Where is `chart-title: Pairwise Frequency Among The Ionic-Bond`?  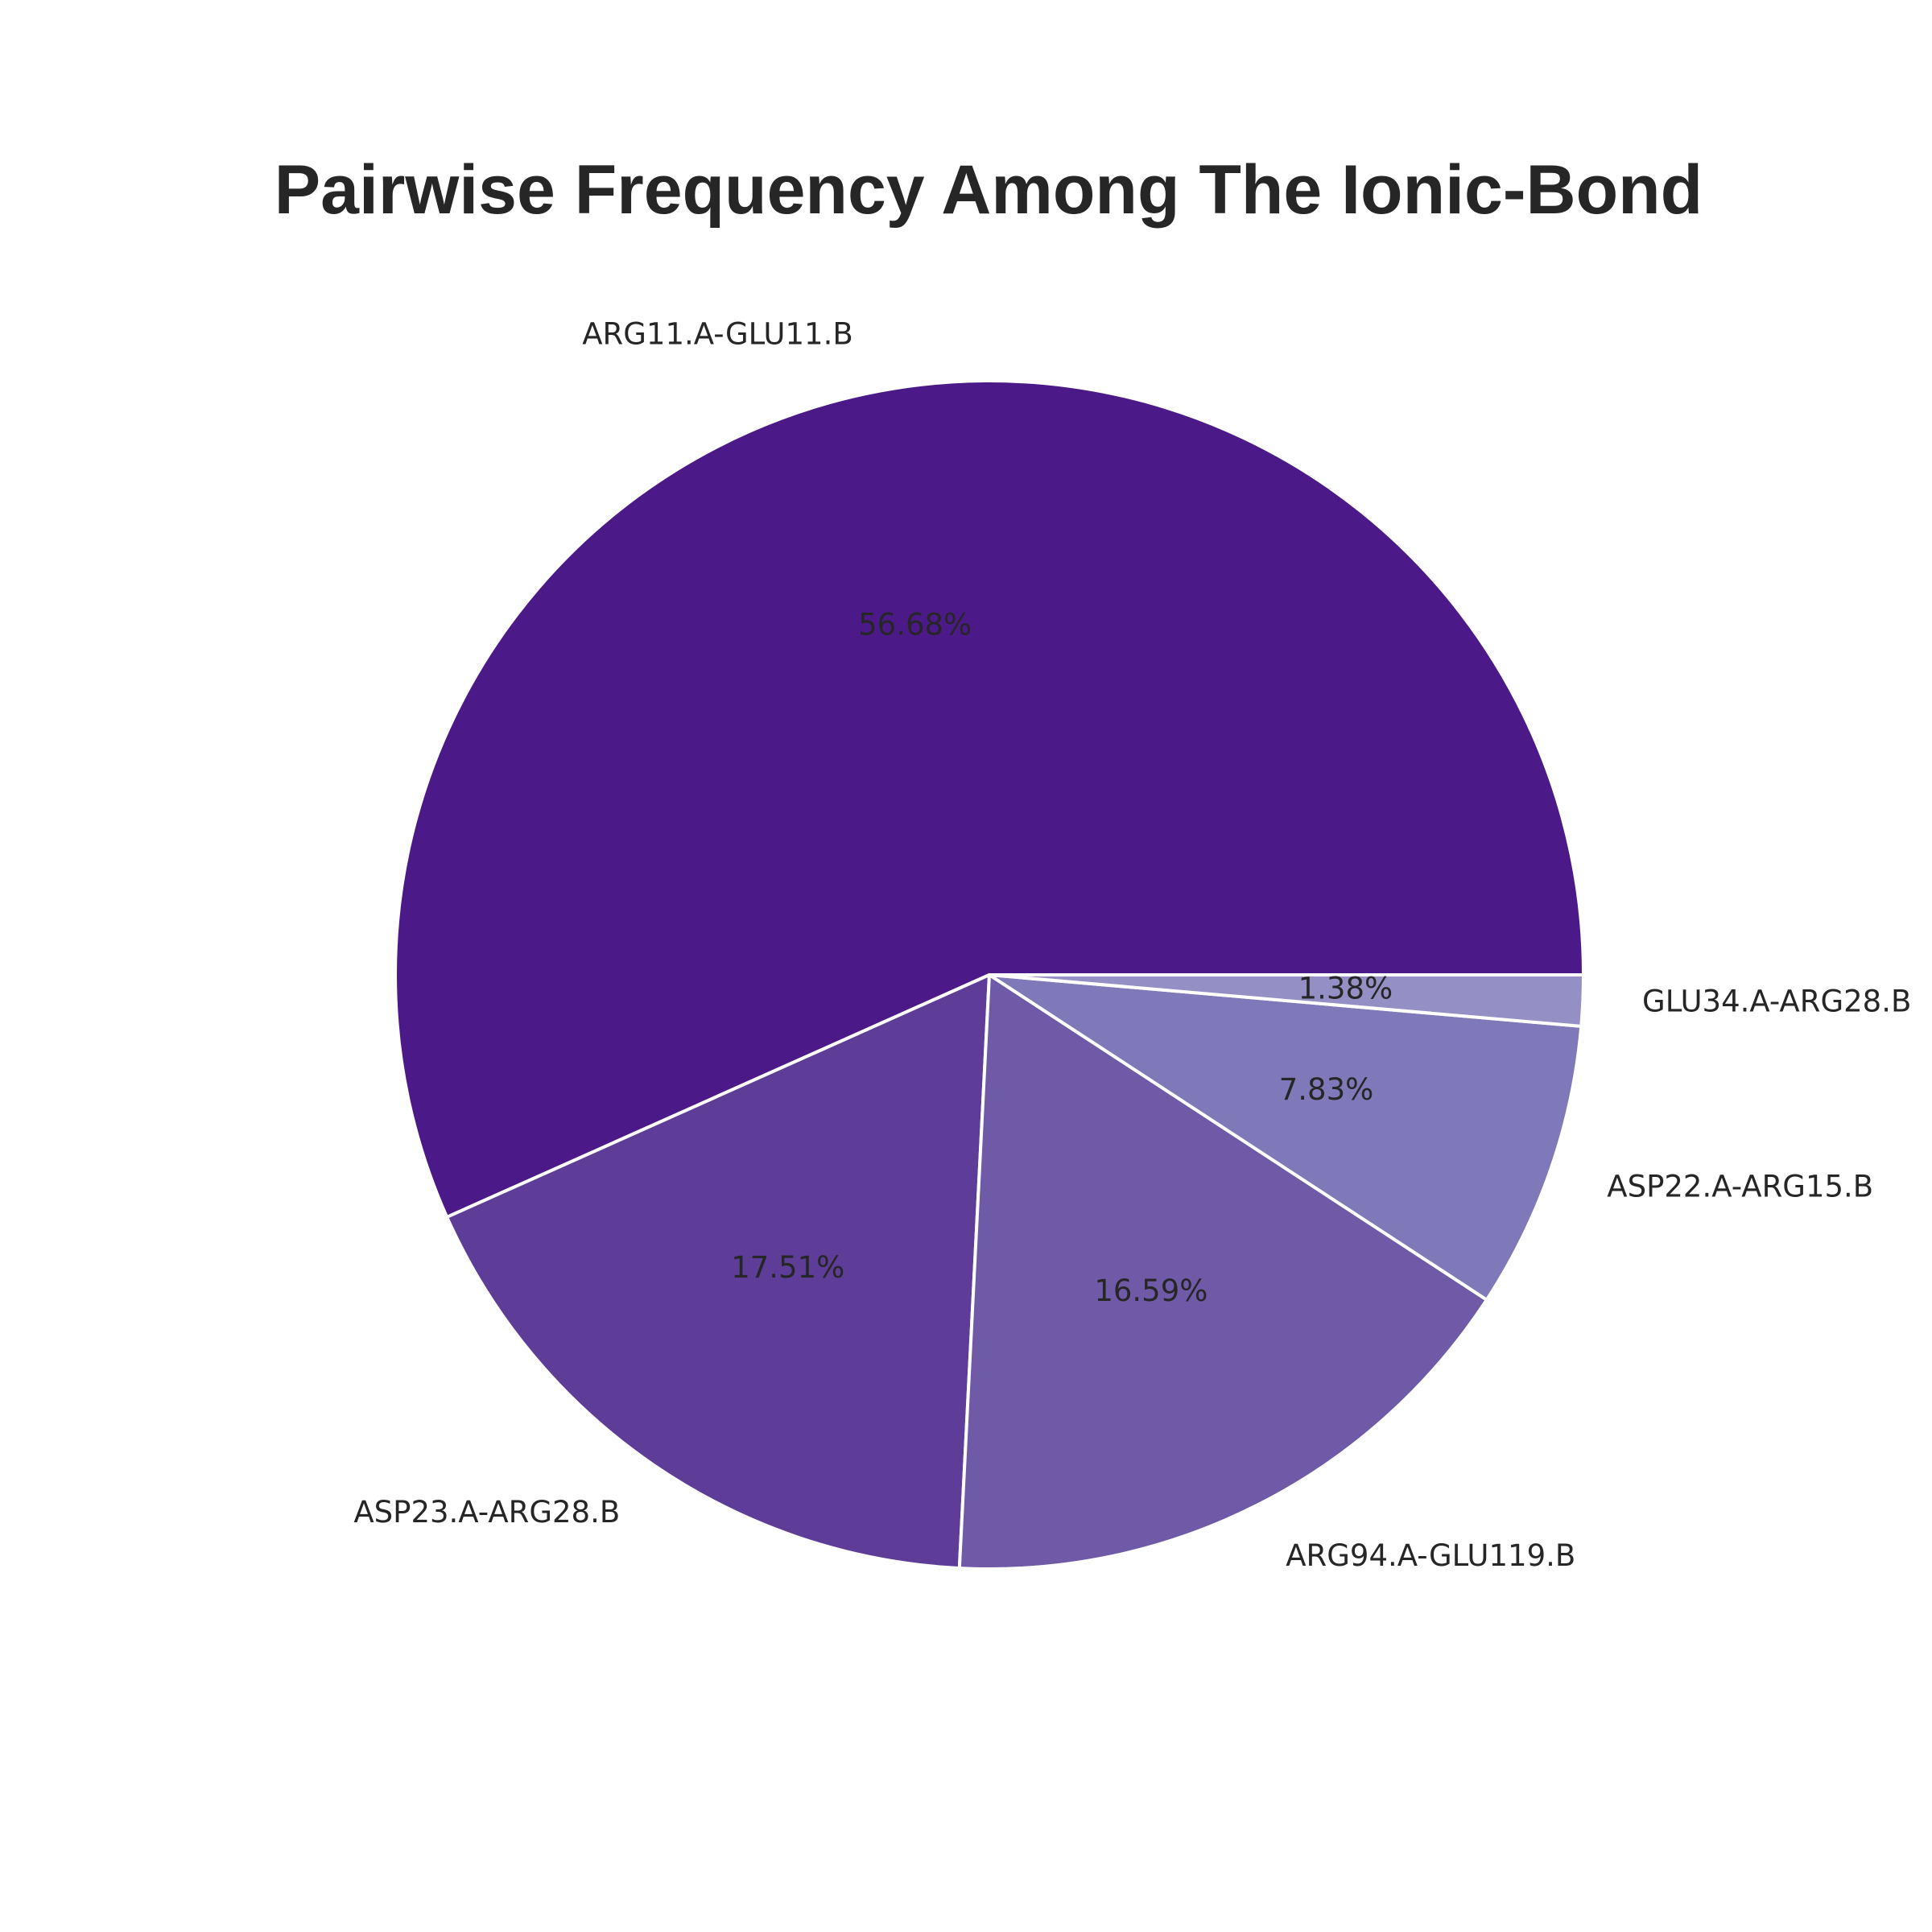 chart-title: Pairwise Frequency Among The Ionic-Bond is located at coordinates (989, 190).